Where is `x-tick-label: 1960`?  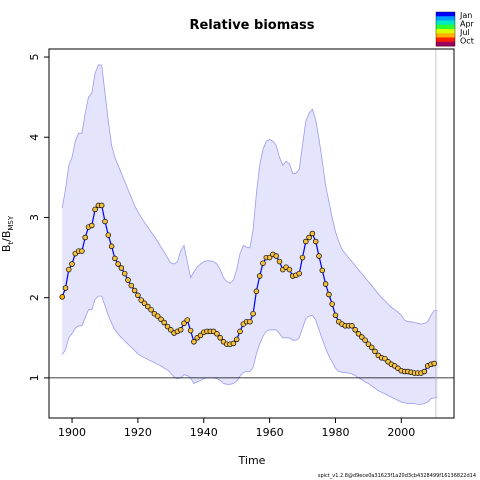 x-tick-label: 1960 is located at coordinates (270, 432).